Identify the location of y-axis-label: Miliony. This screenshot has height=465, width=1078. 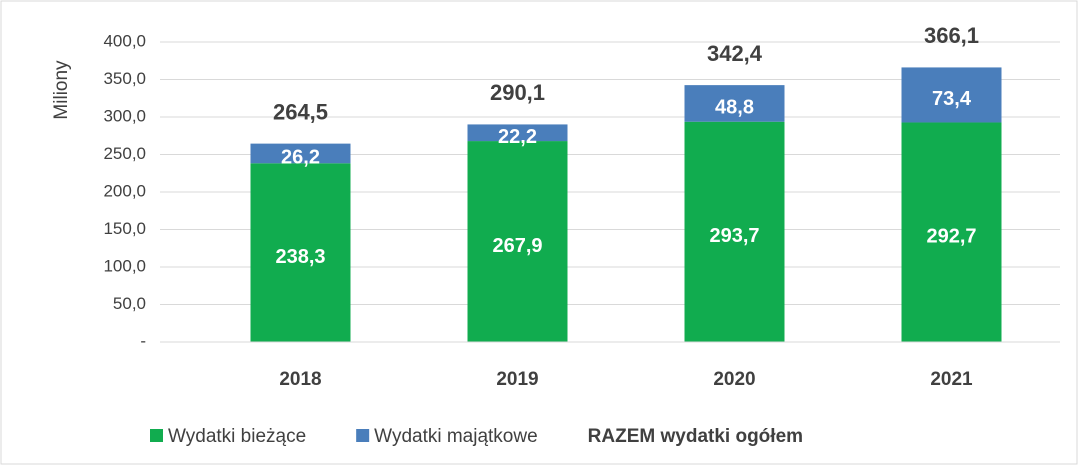
(61, 90).